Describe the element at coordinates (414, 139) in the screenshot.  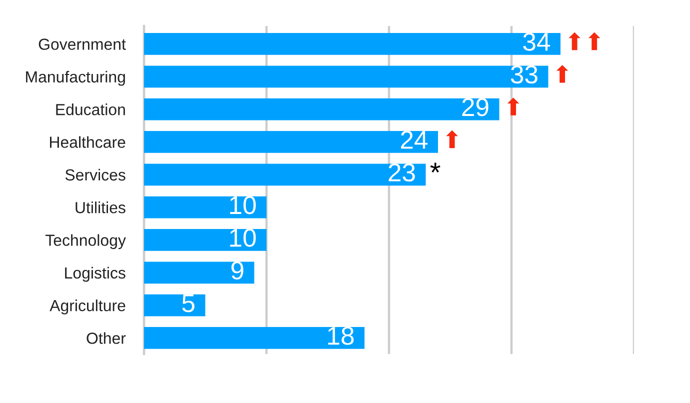
I see `data-label: 24` at that location.